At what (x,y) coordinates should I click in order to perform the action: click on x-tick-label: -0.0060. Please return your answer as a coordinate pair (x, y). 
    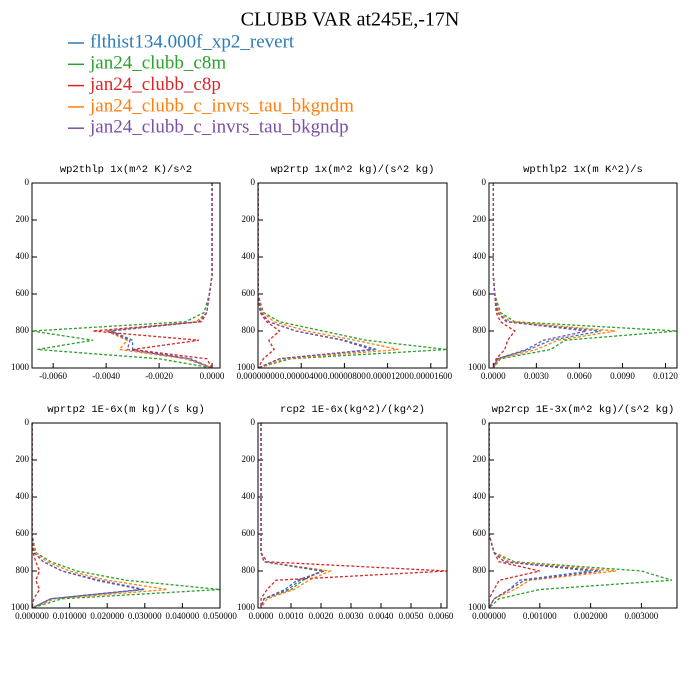
    Looking at the image, I should click on (53, 376).